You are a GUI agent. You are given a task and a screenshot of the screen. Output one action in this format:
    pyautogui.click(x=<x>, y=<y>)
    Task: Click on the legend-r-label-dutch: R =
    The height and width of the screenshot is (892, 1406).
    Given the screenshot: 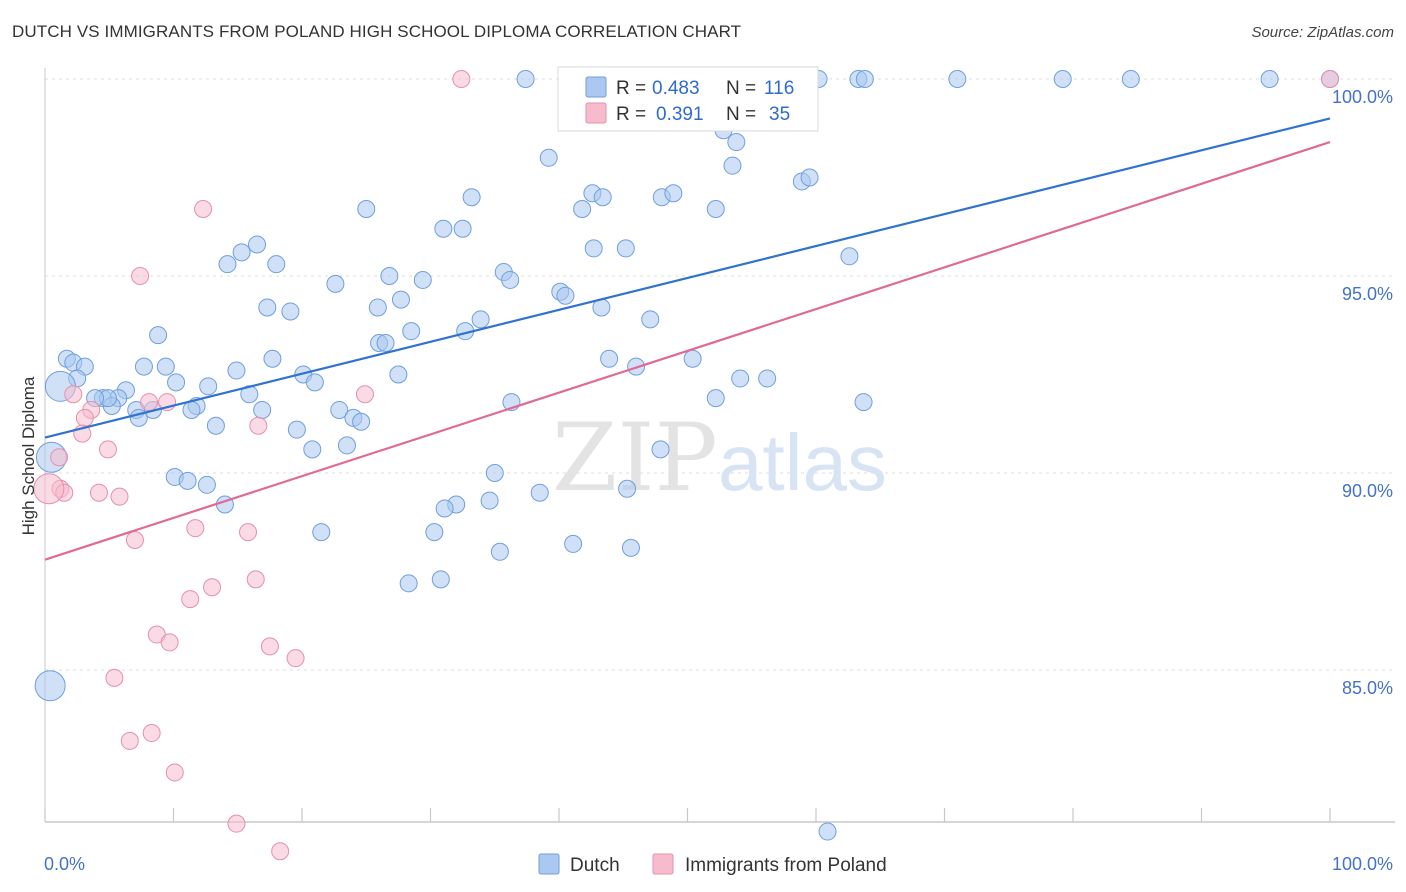 What is the action you would take?
    pyautogui.click(x=631, y=88)
    